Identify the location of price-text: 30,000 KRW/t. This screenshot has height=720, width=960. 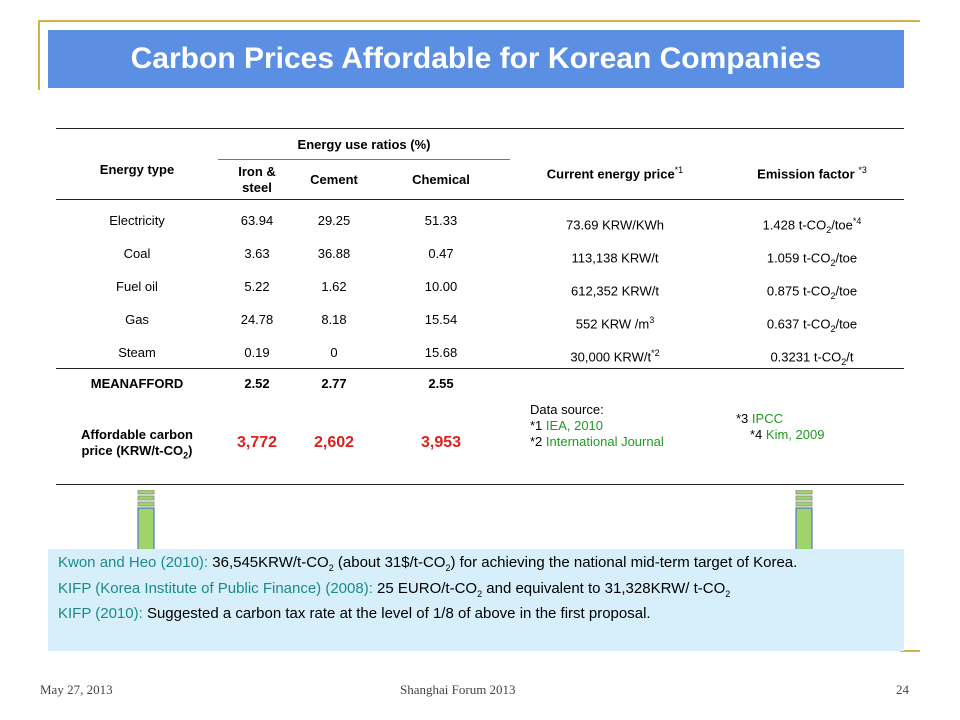
(611, 357).